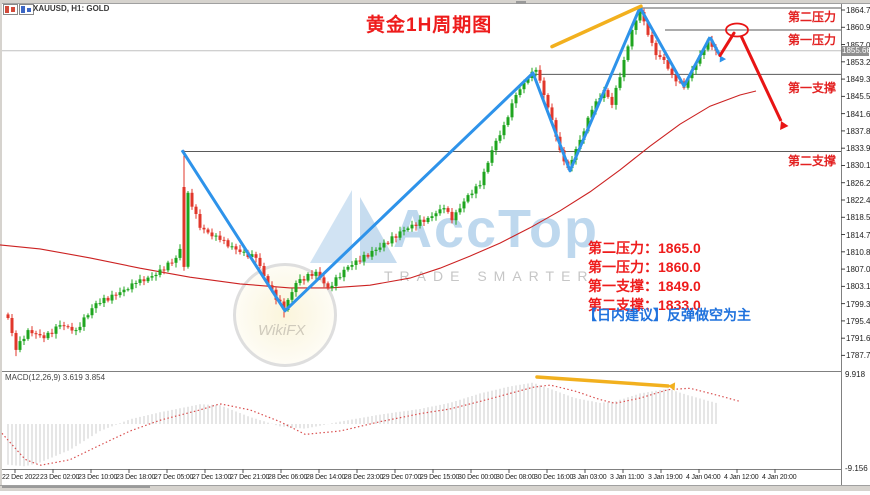  Describe the element at coordinates (741, 477) in the screenshot. I see `time-axis-label: 4 Jan 12:00` at that location.